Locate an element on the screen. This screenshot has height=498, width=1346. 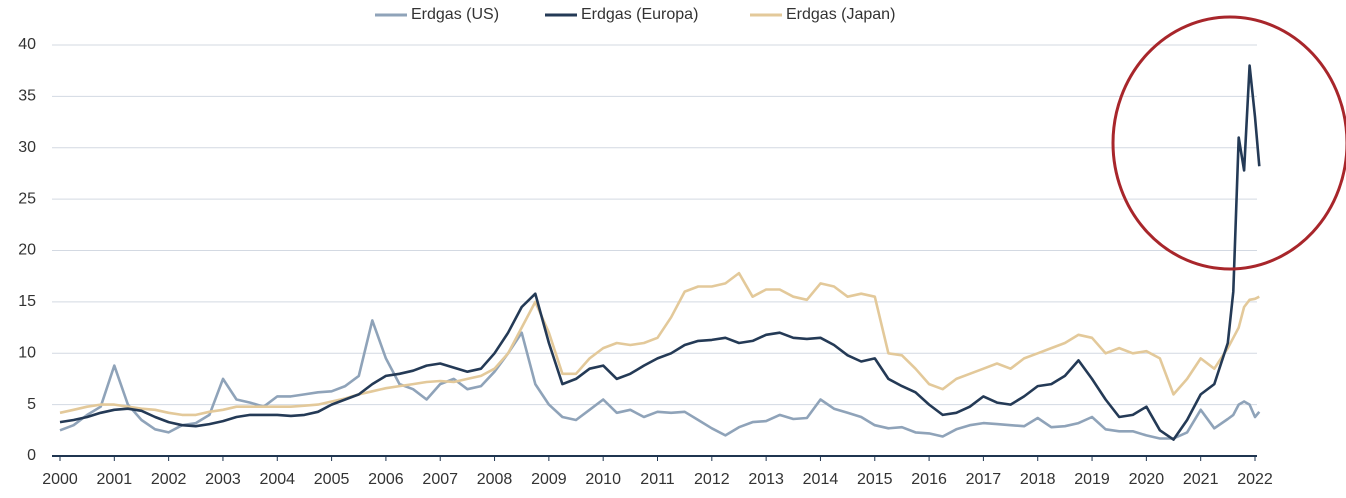
x-tick-label: 2011 is located at coordinates (657, 479).